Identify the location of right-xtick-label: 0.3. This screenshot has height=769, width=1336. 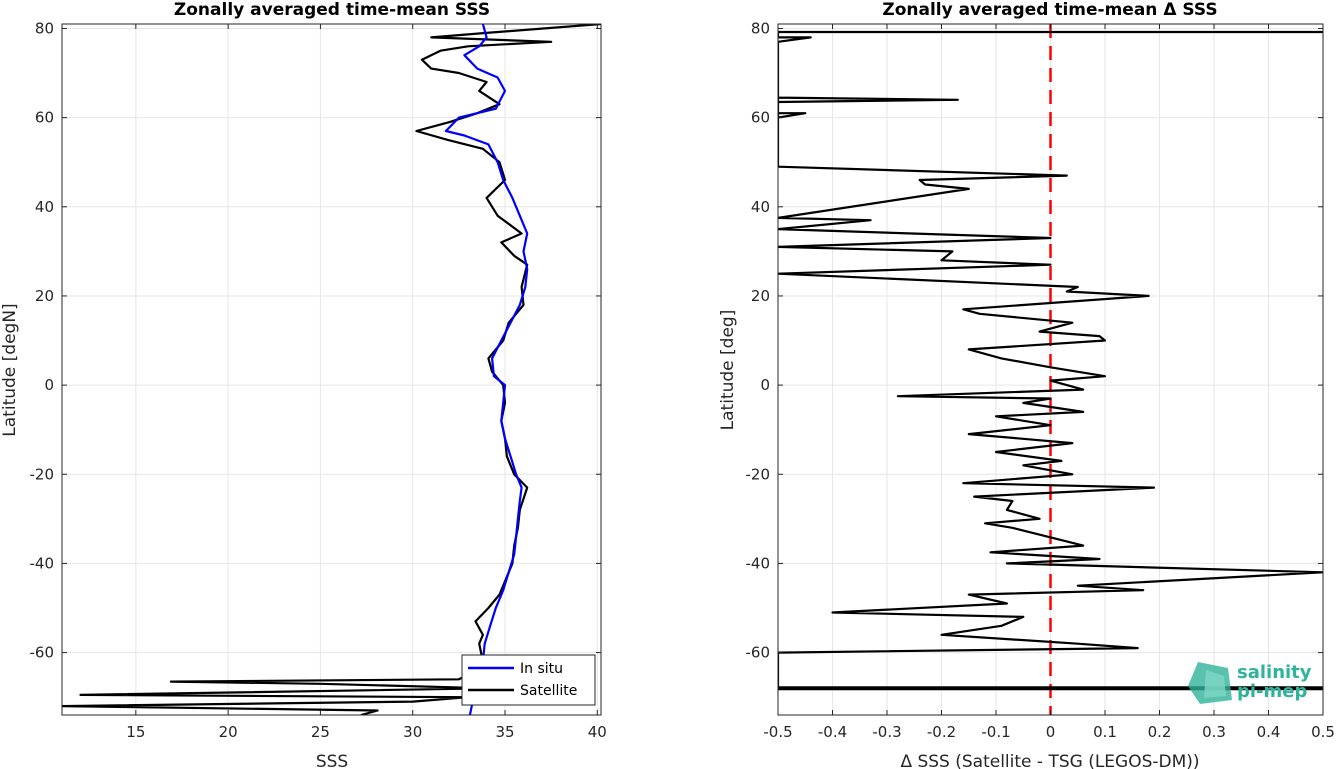
(1214, 732).